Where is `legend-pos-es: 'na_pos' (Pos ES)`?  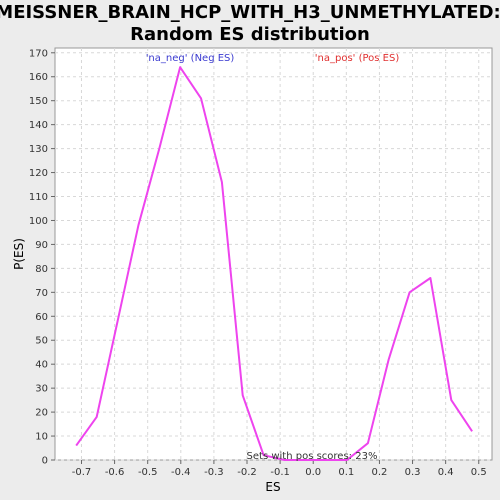
legend-pos-es: 'na_pos' (Pos ES) is located at coordinates (357, 58).